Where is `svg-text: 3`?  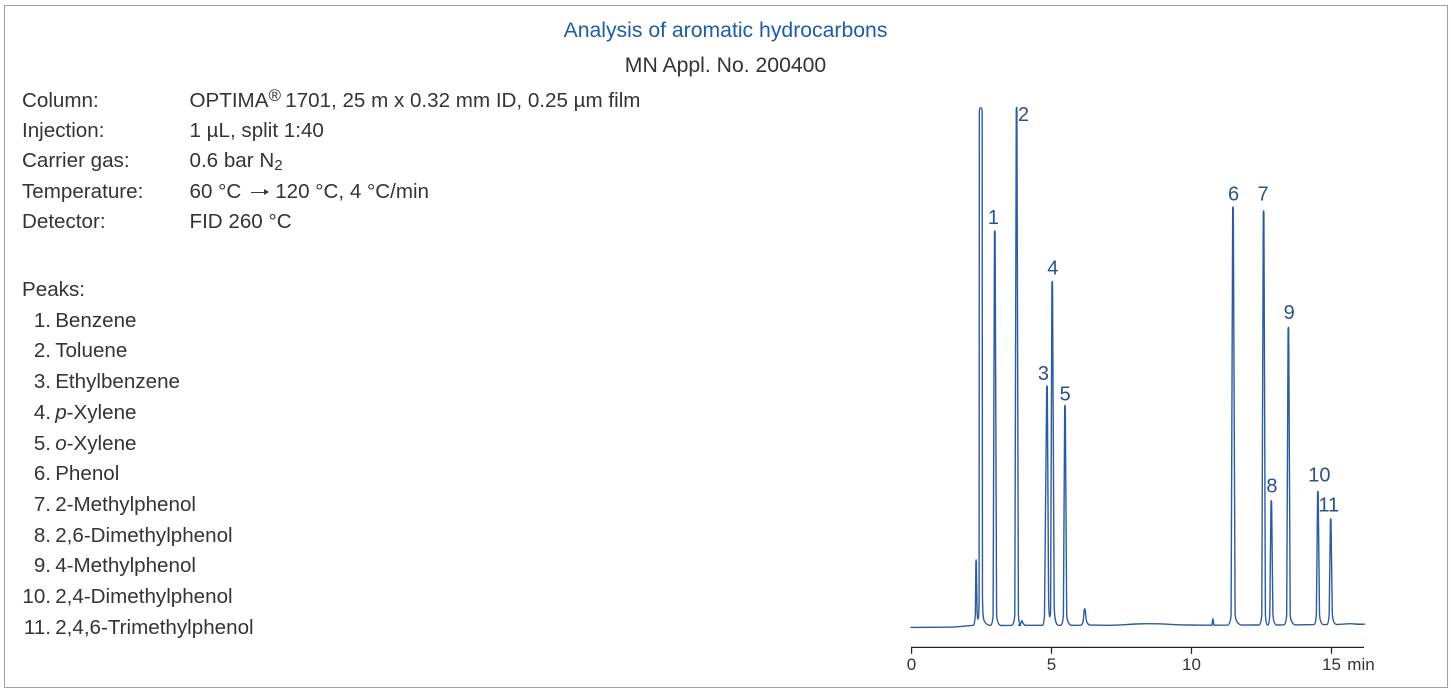 svg-text: 3 is located at coordinates (1043, 374).